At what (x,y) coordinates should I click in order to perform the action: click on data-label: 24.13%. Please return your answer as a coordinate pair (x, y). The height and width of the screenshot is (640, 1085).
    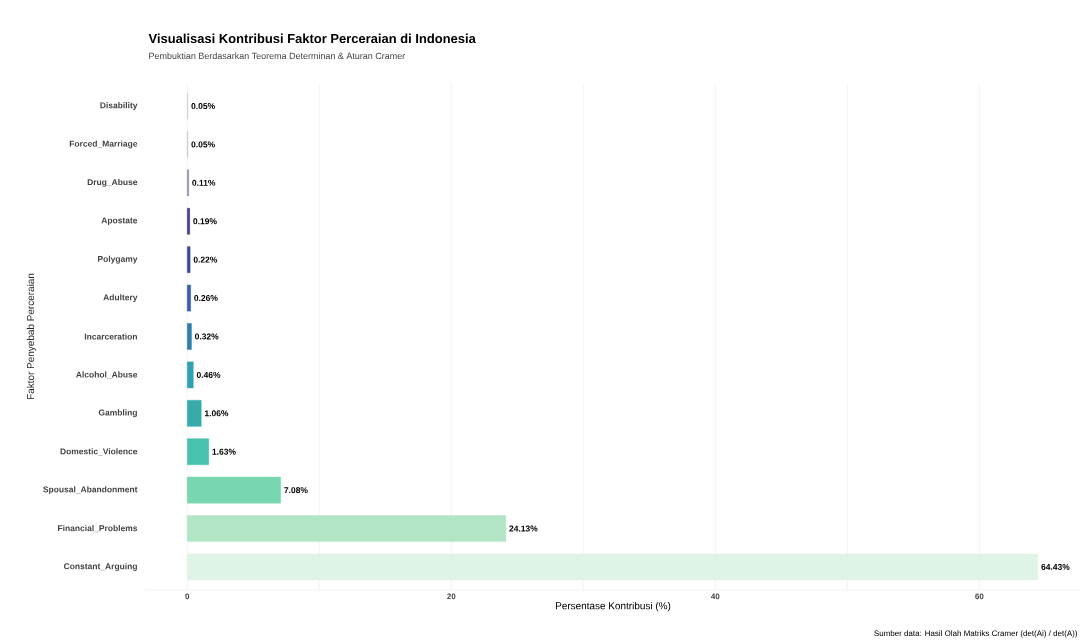
    Looking at the image, I should click on (523, 528).